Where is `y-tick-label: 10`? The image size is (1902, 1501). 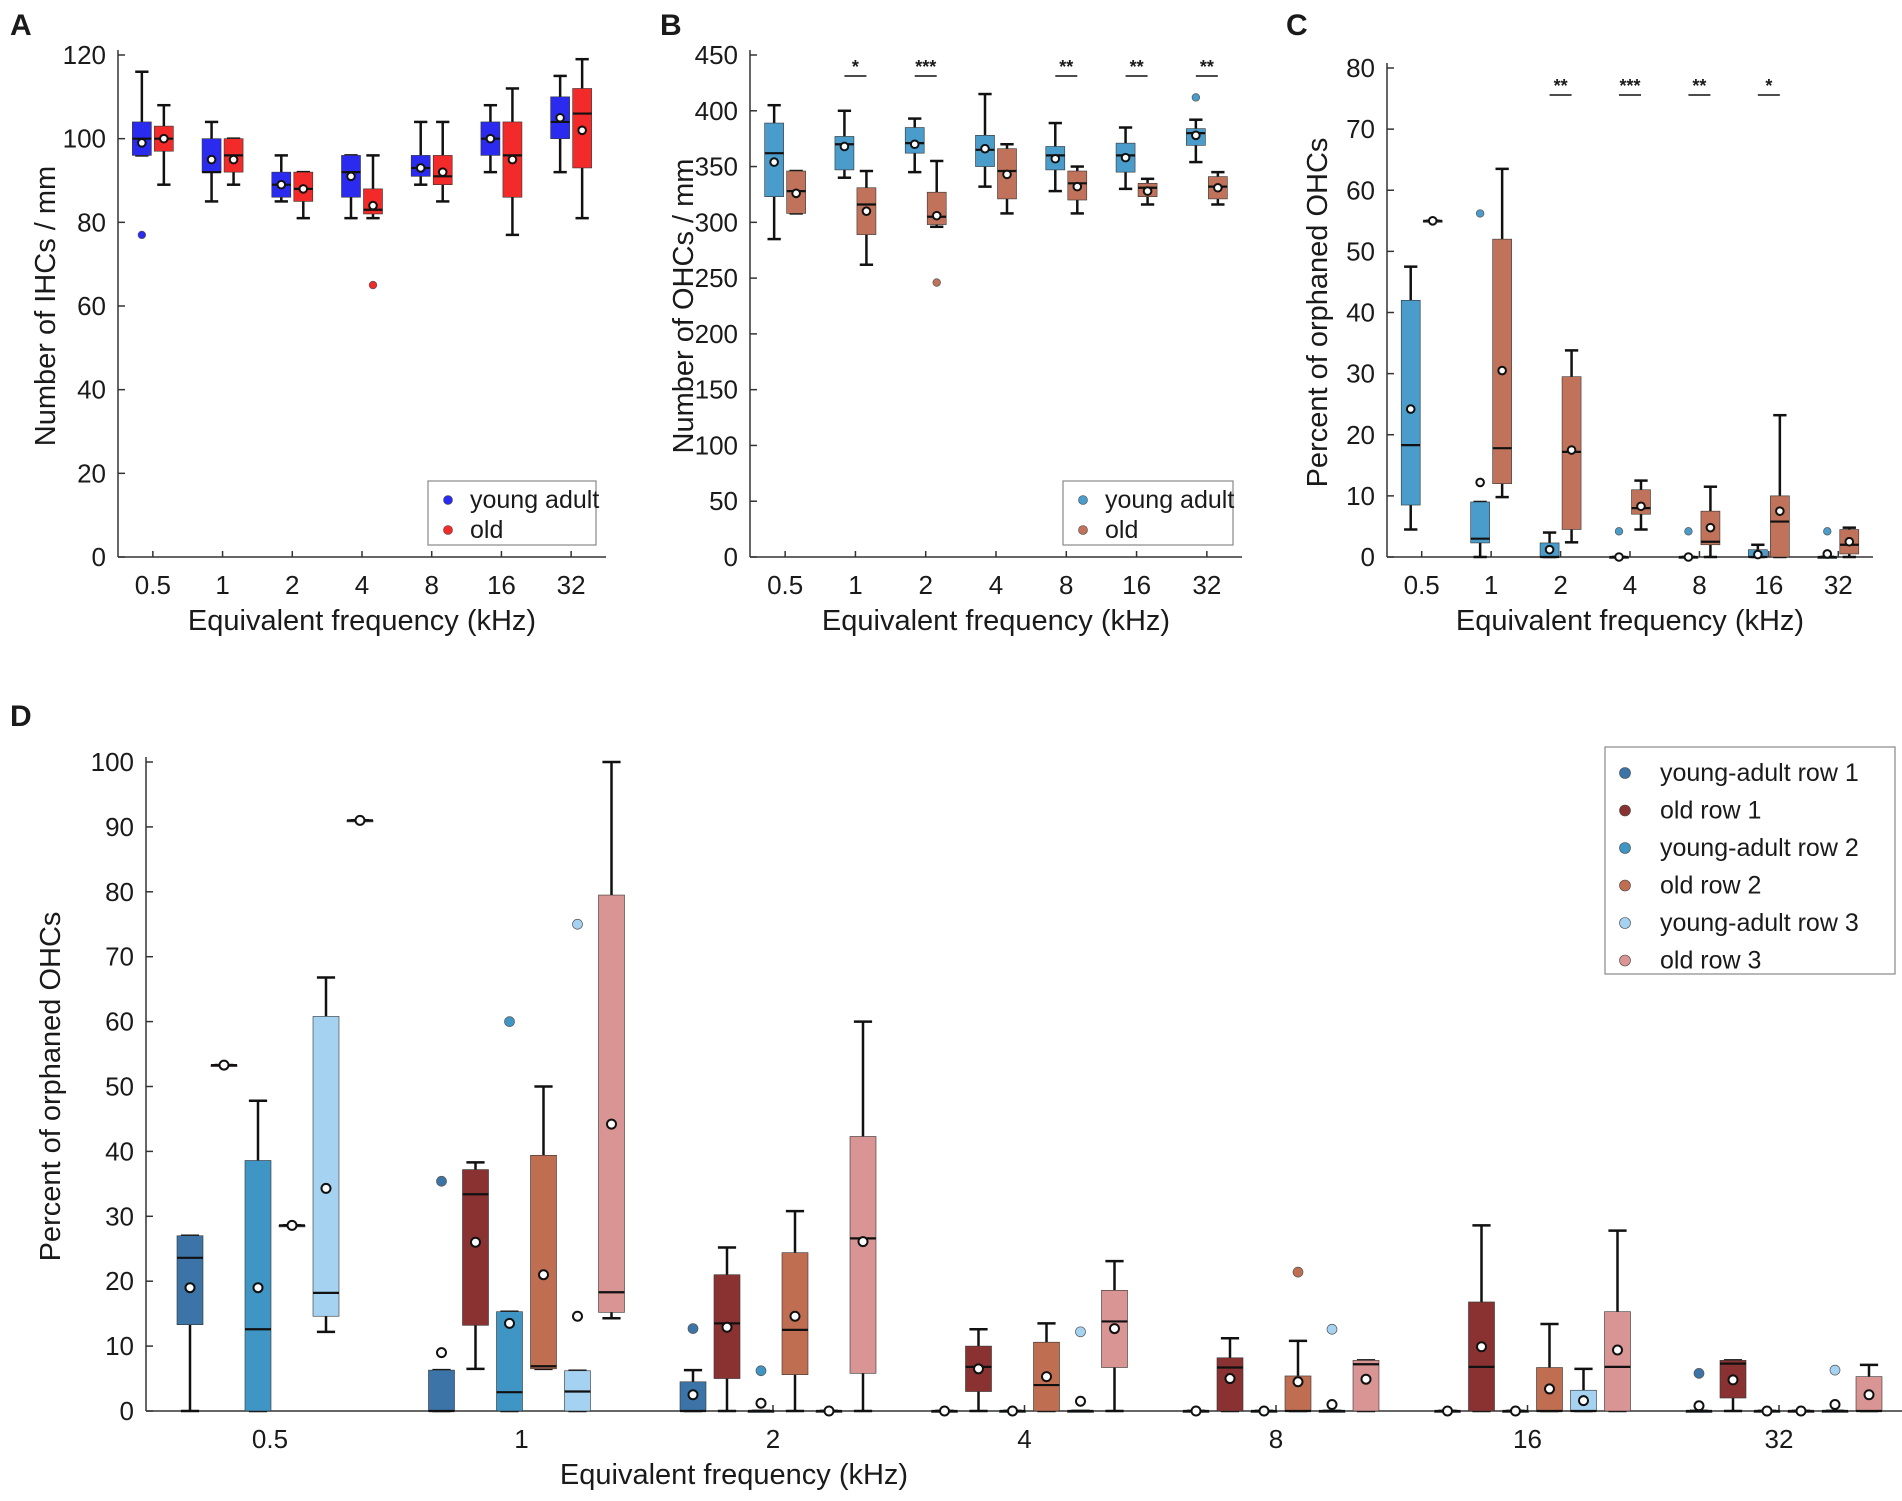
y-tick-label: 10 is located at coordinates (119, 1346).